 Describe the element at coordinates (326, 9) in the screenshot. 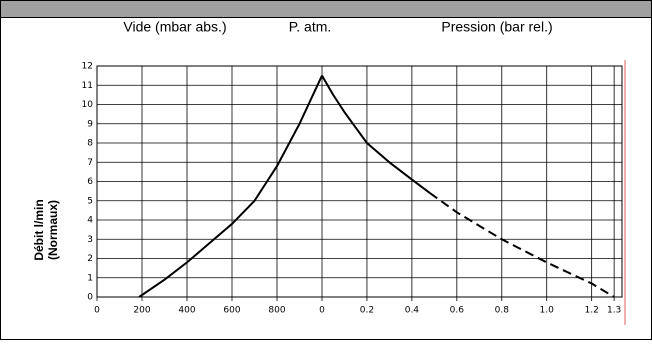

I see `header-bar` at that location.